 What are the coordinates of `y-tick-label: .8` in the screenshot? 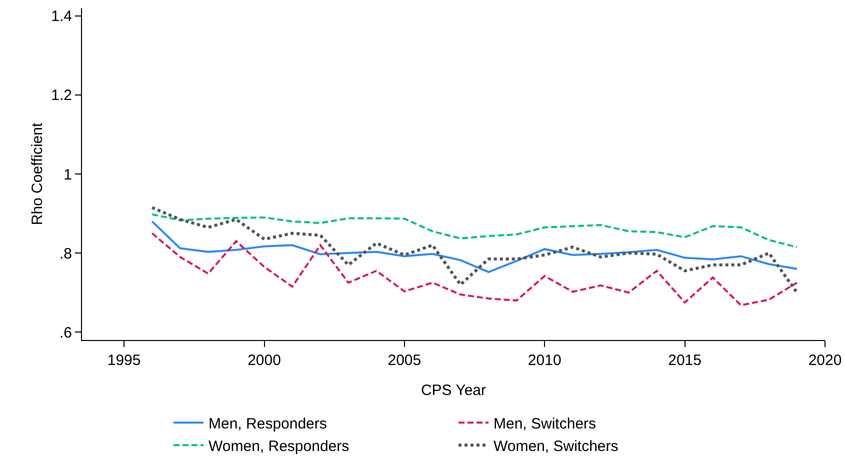 It's located at (65, 253).